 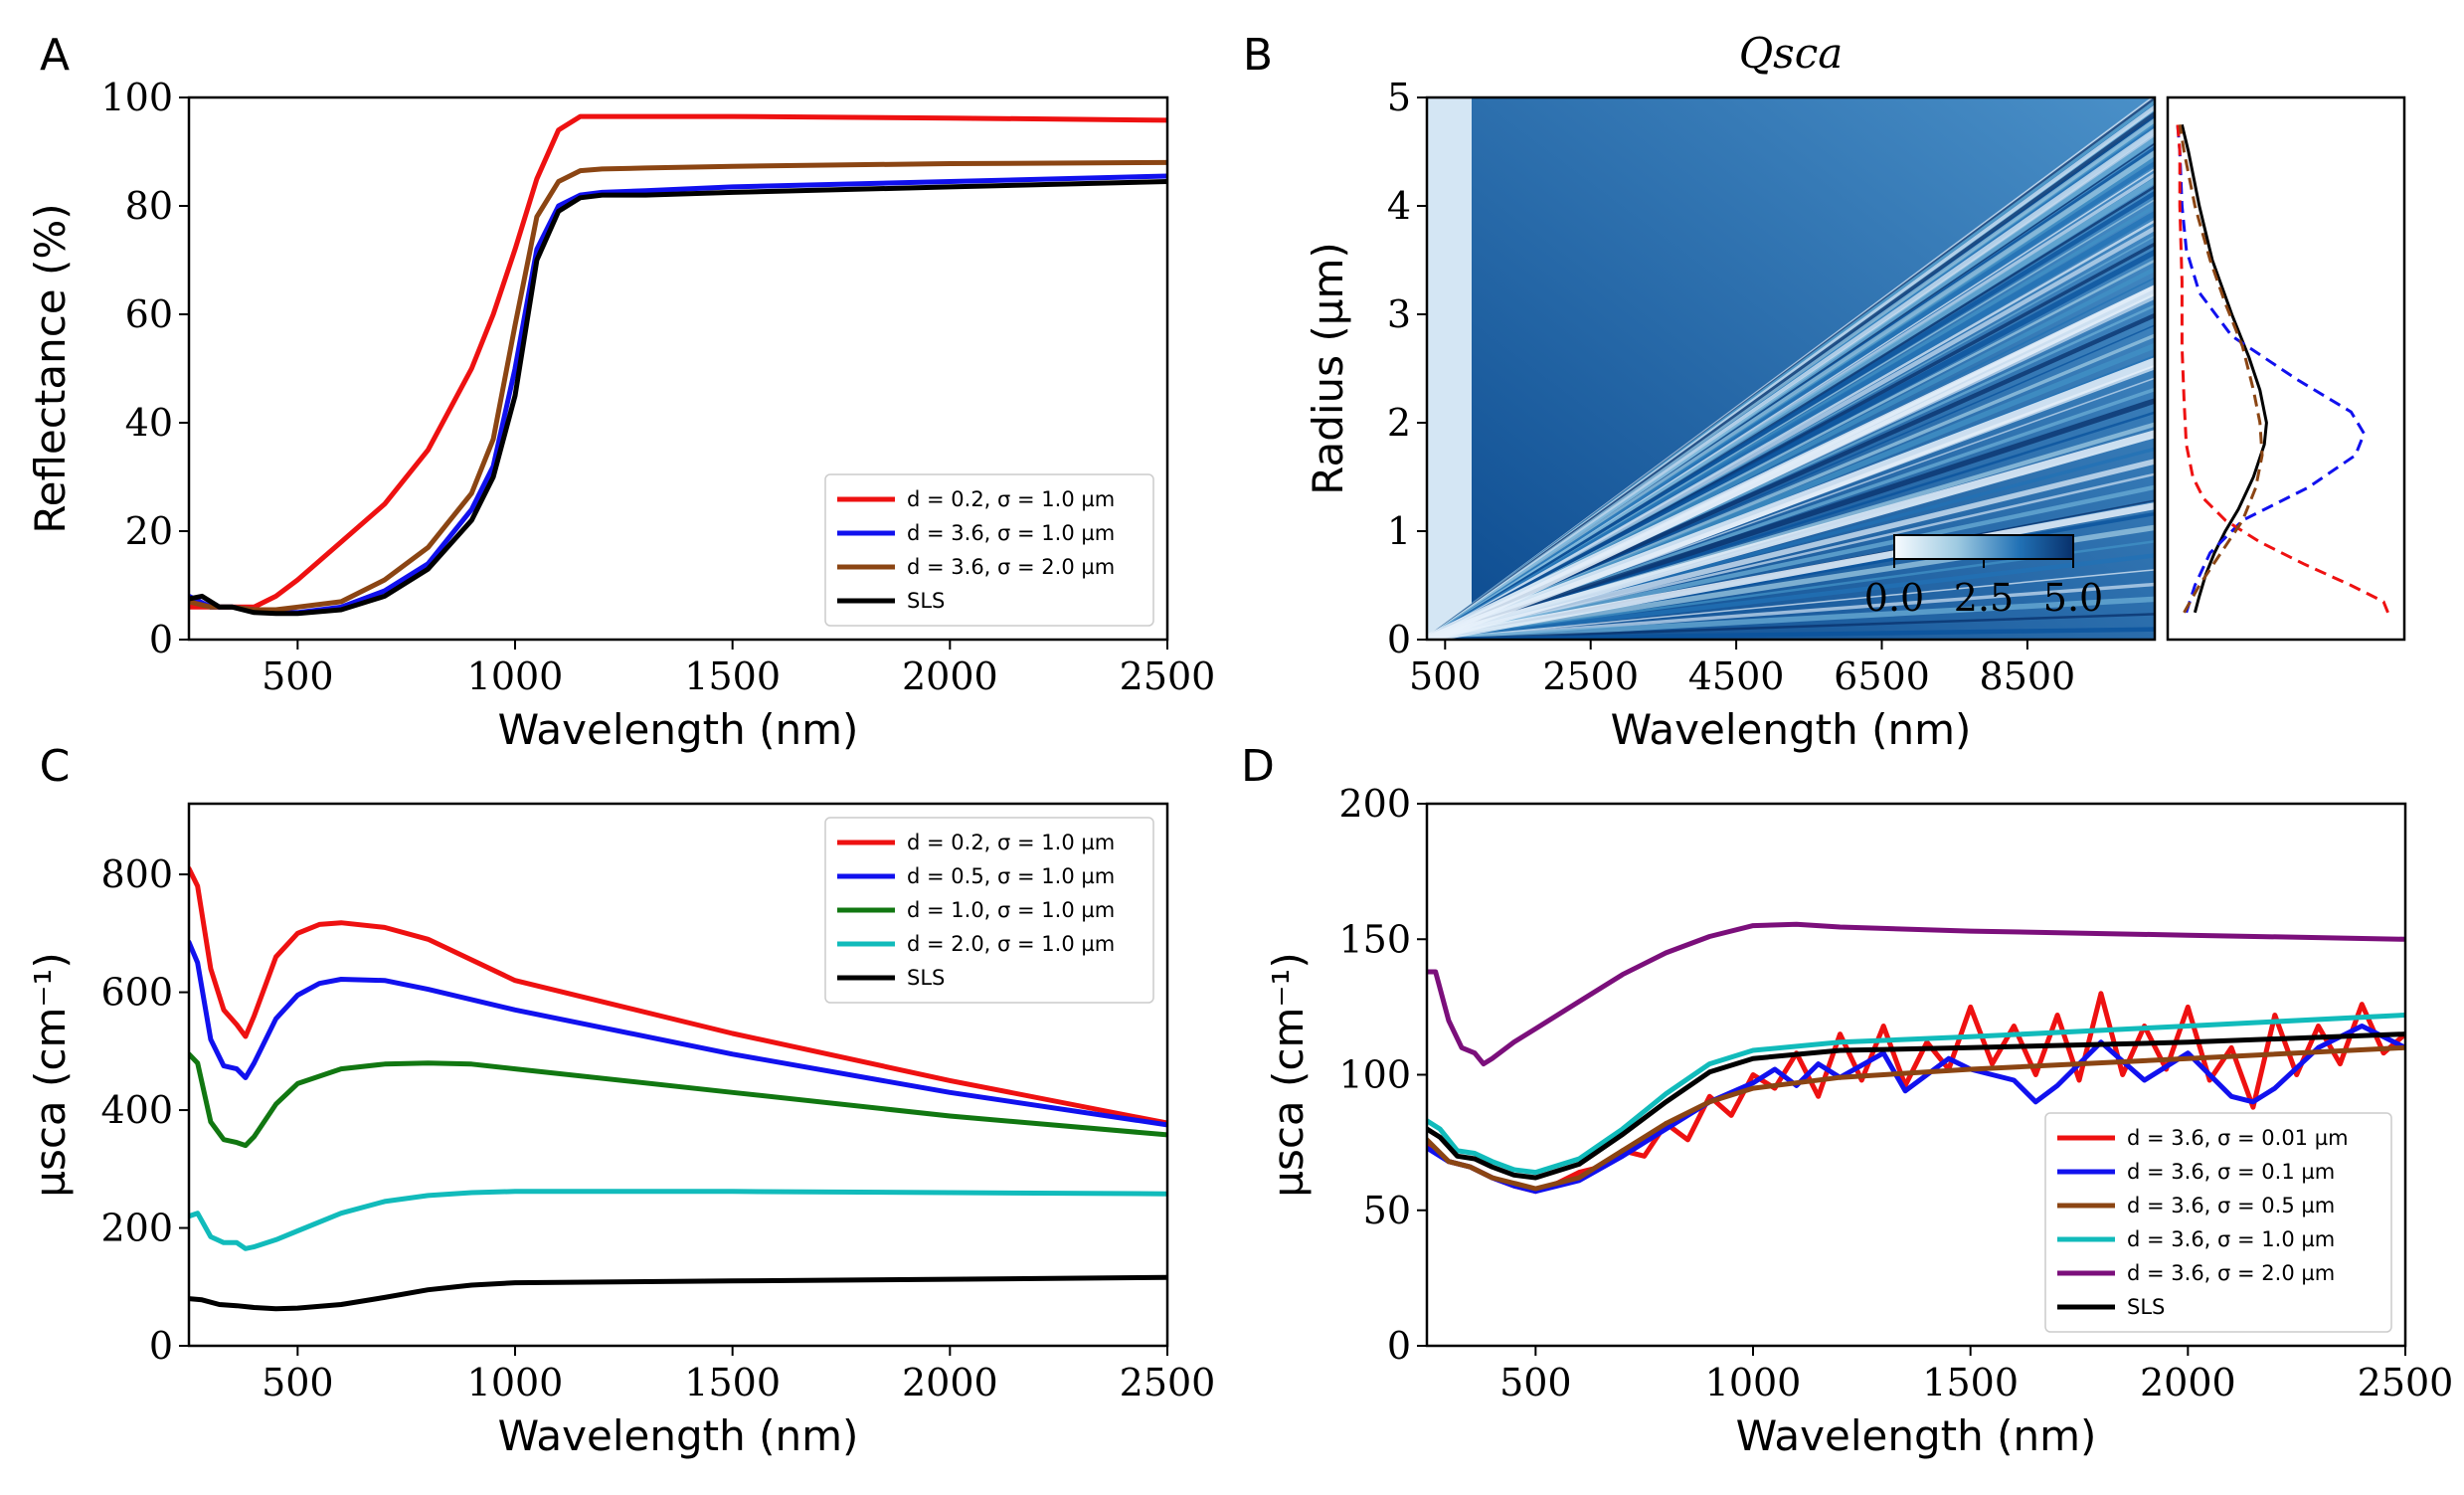 I want to click on heatmap-band, so click(x=1449, y=368).